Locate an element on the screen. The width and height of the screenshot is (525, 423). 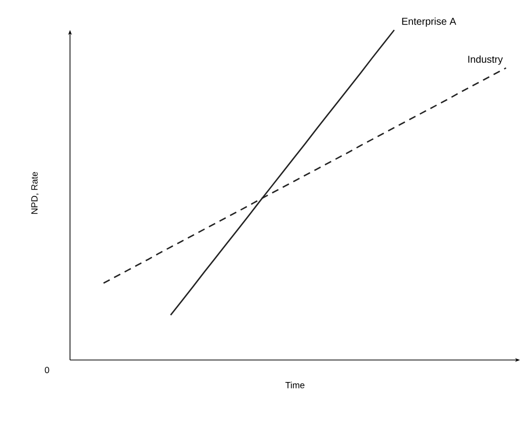
y-axis-title: NPD, Rate is located at coordinates (35, 193).